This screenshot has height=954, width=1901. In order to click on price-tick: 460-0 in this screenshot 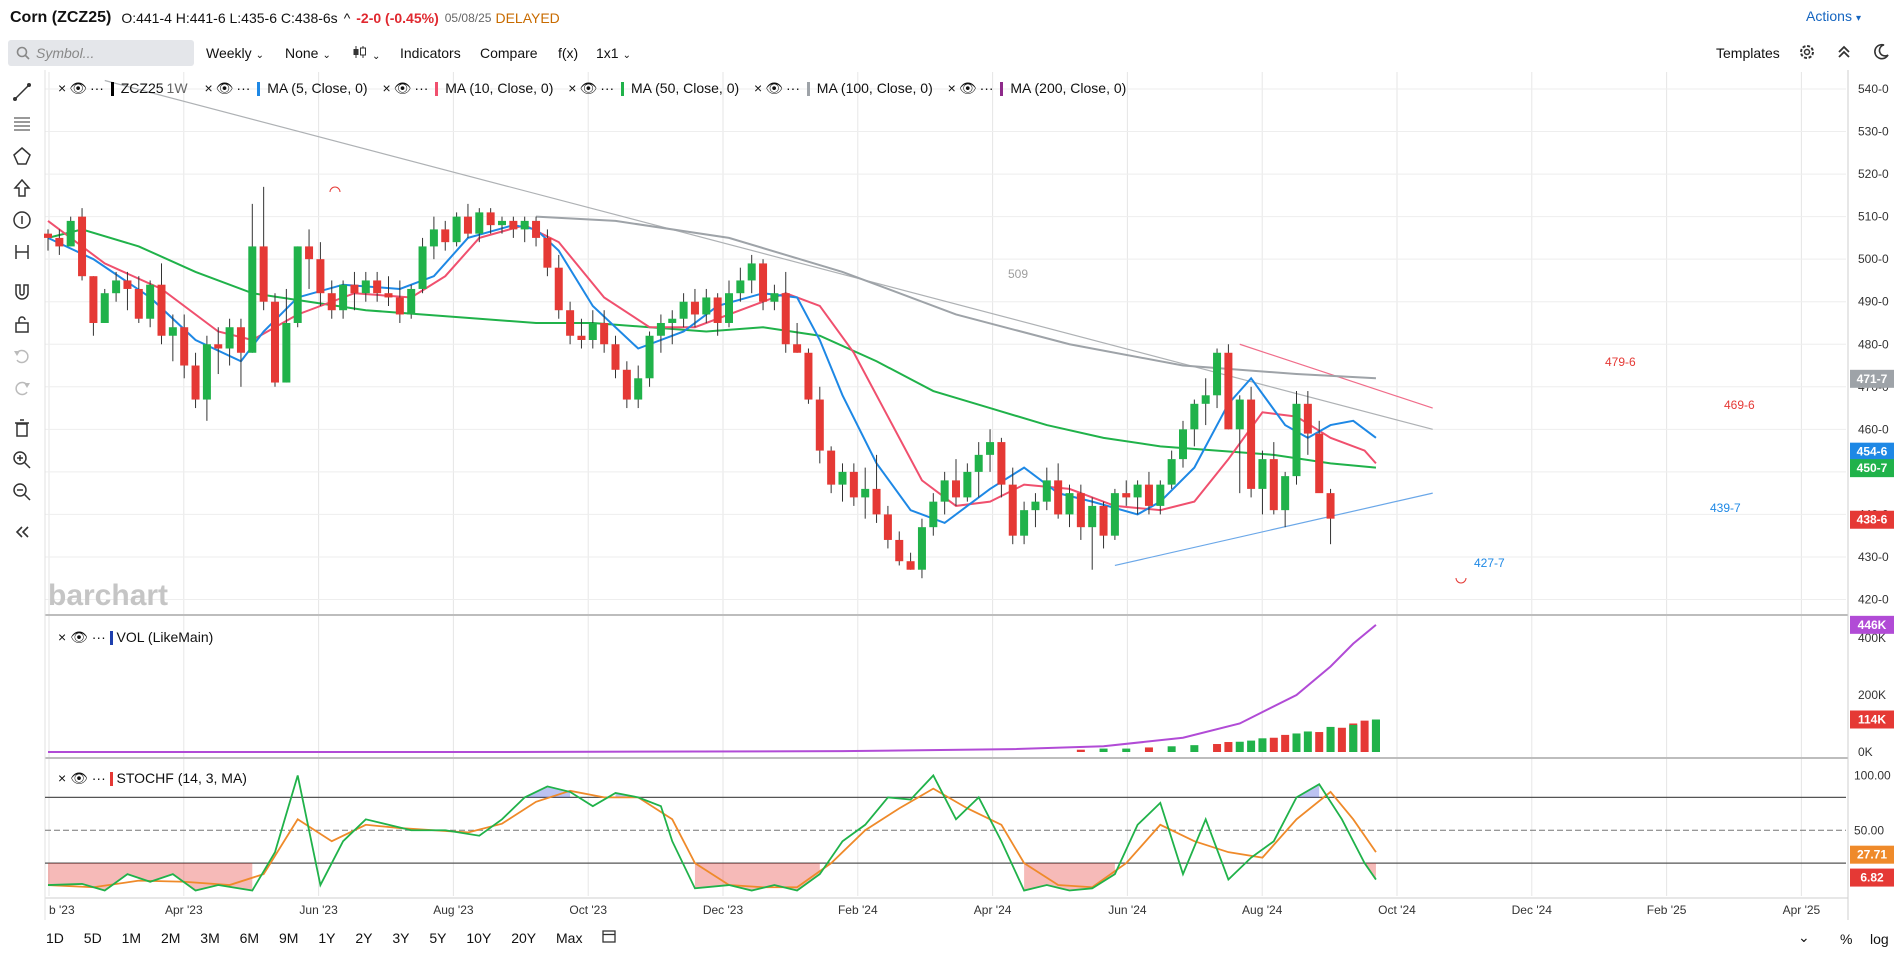, I will do `click(1873, 429)`.